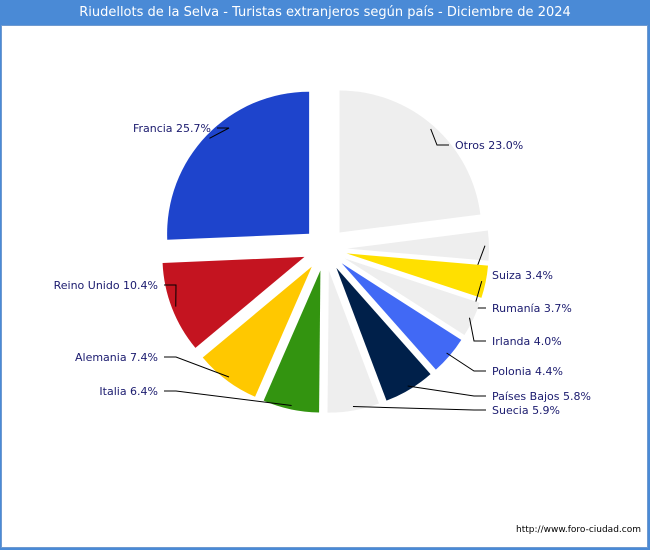 Image resolution: width=650 pixels, height=550 pixels. What do you see at coordinates (228, 398) in the screenshot?
I see `leader-line-italia` at bounding box center [228, 398].